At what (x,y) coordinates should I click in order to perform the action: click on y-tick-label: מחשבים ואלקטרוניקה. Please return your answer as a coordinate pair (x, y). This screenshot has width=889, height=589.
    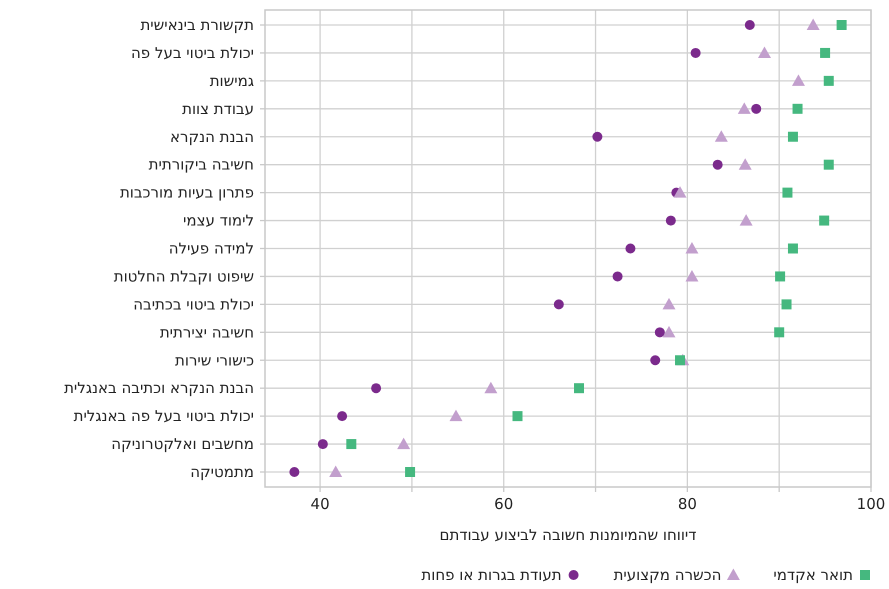
    Looking at the image, I should click on (182, 444).